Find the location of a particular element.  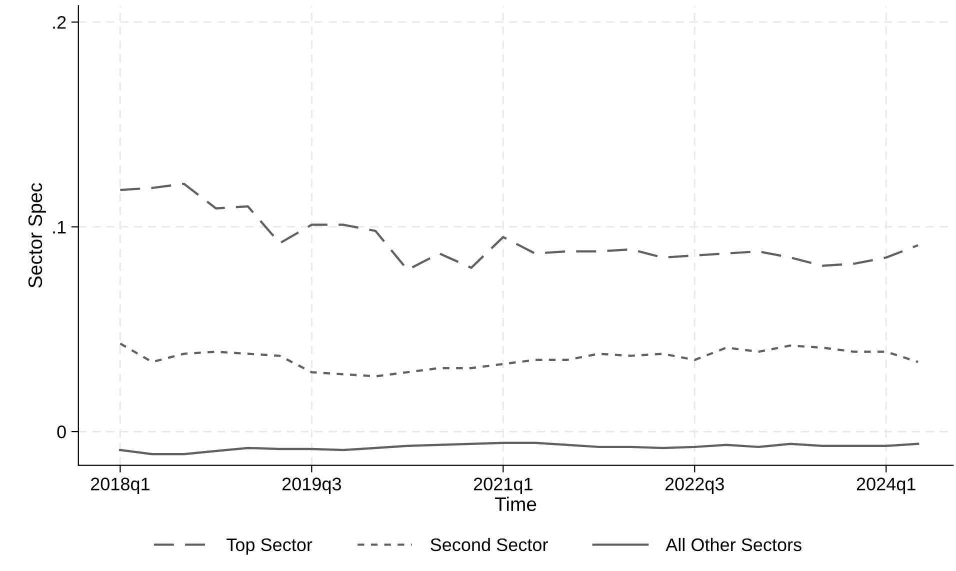

x-tick-label: 2018q1 is located at coordinates (120, 486).